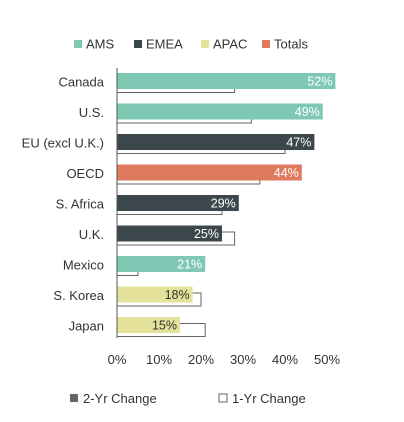 The height and width of the screenshot is (422, 404). What do you see at coordinates (285, 359) in the screenshot?
I see `x-tick-label-4: 40%` at bounding box center [285, 359].